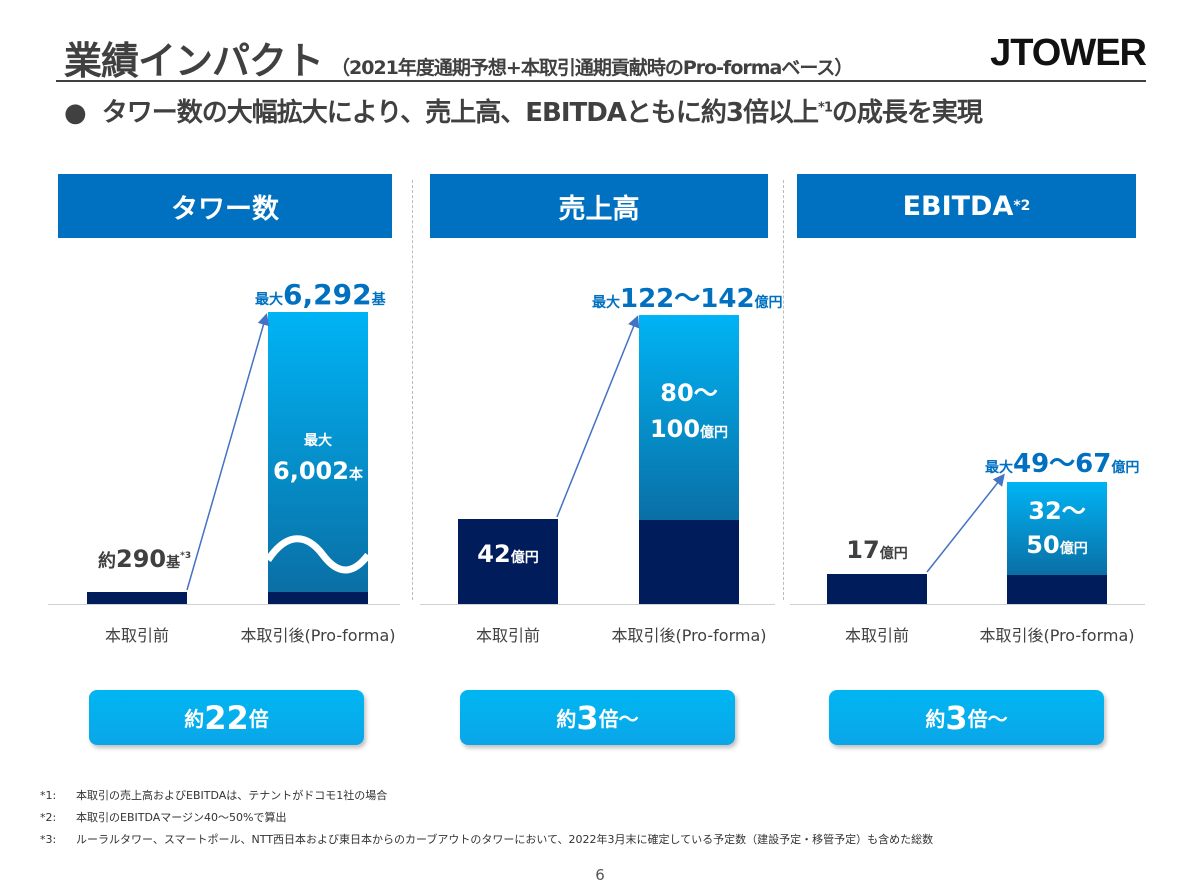  I want to click on bar-tower-before, so click(137, 598).